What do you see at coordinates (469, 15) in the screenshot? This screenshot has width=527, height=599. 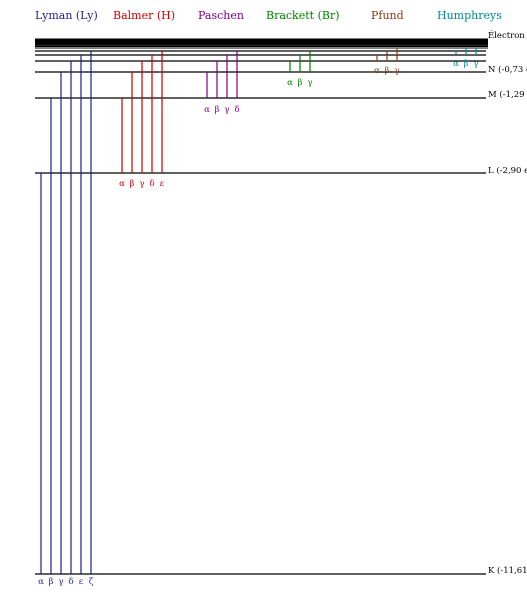 I see `series-title-humphreys: Humphreys` at bounding box center [469, 15].